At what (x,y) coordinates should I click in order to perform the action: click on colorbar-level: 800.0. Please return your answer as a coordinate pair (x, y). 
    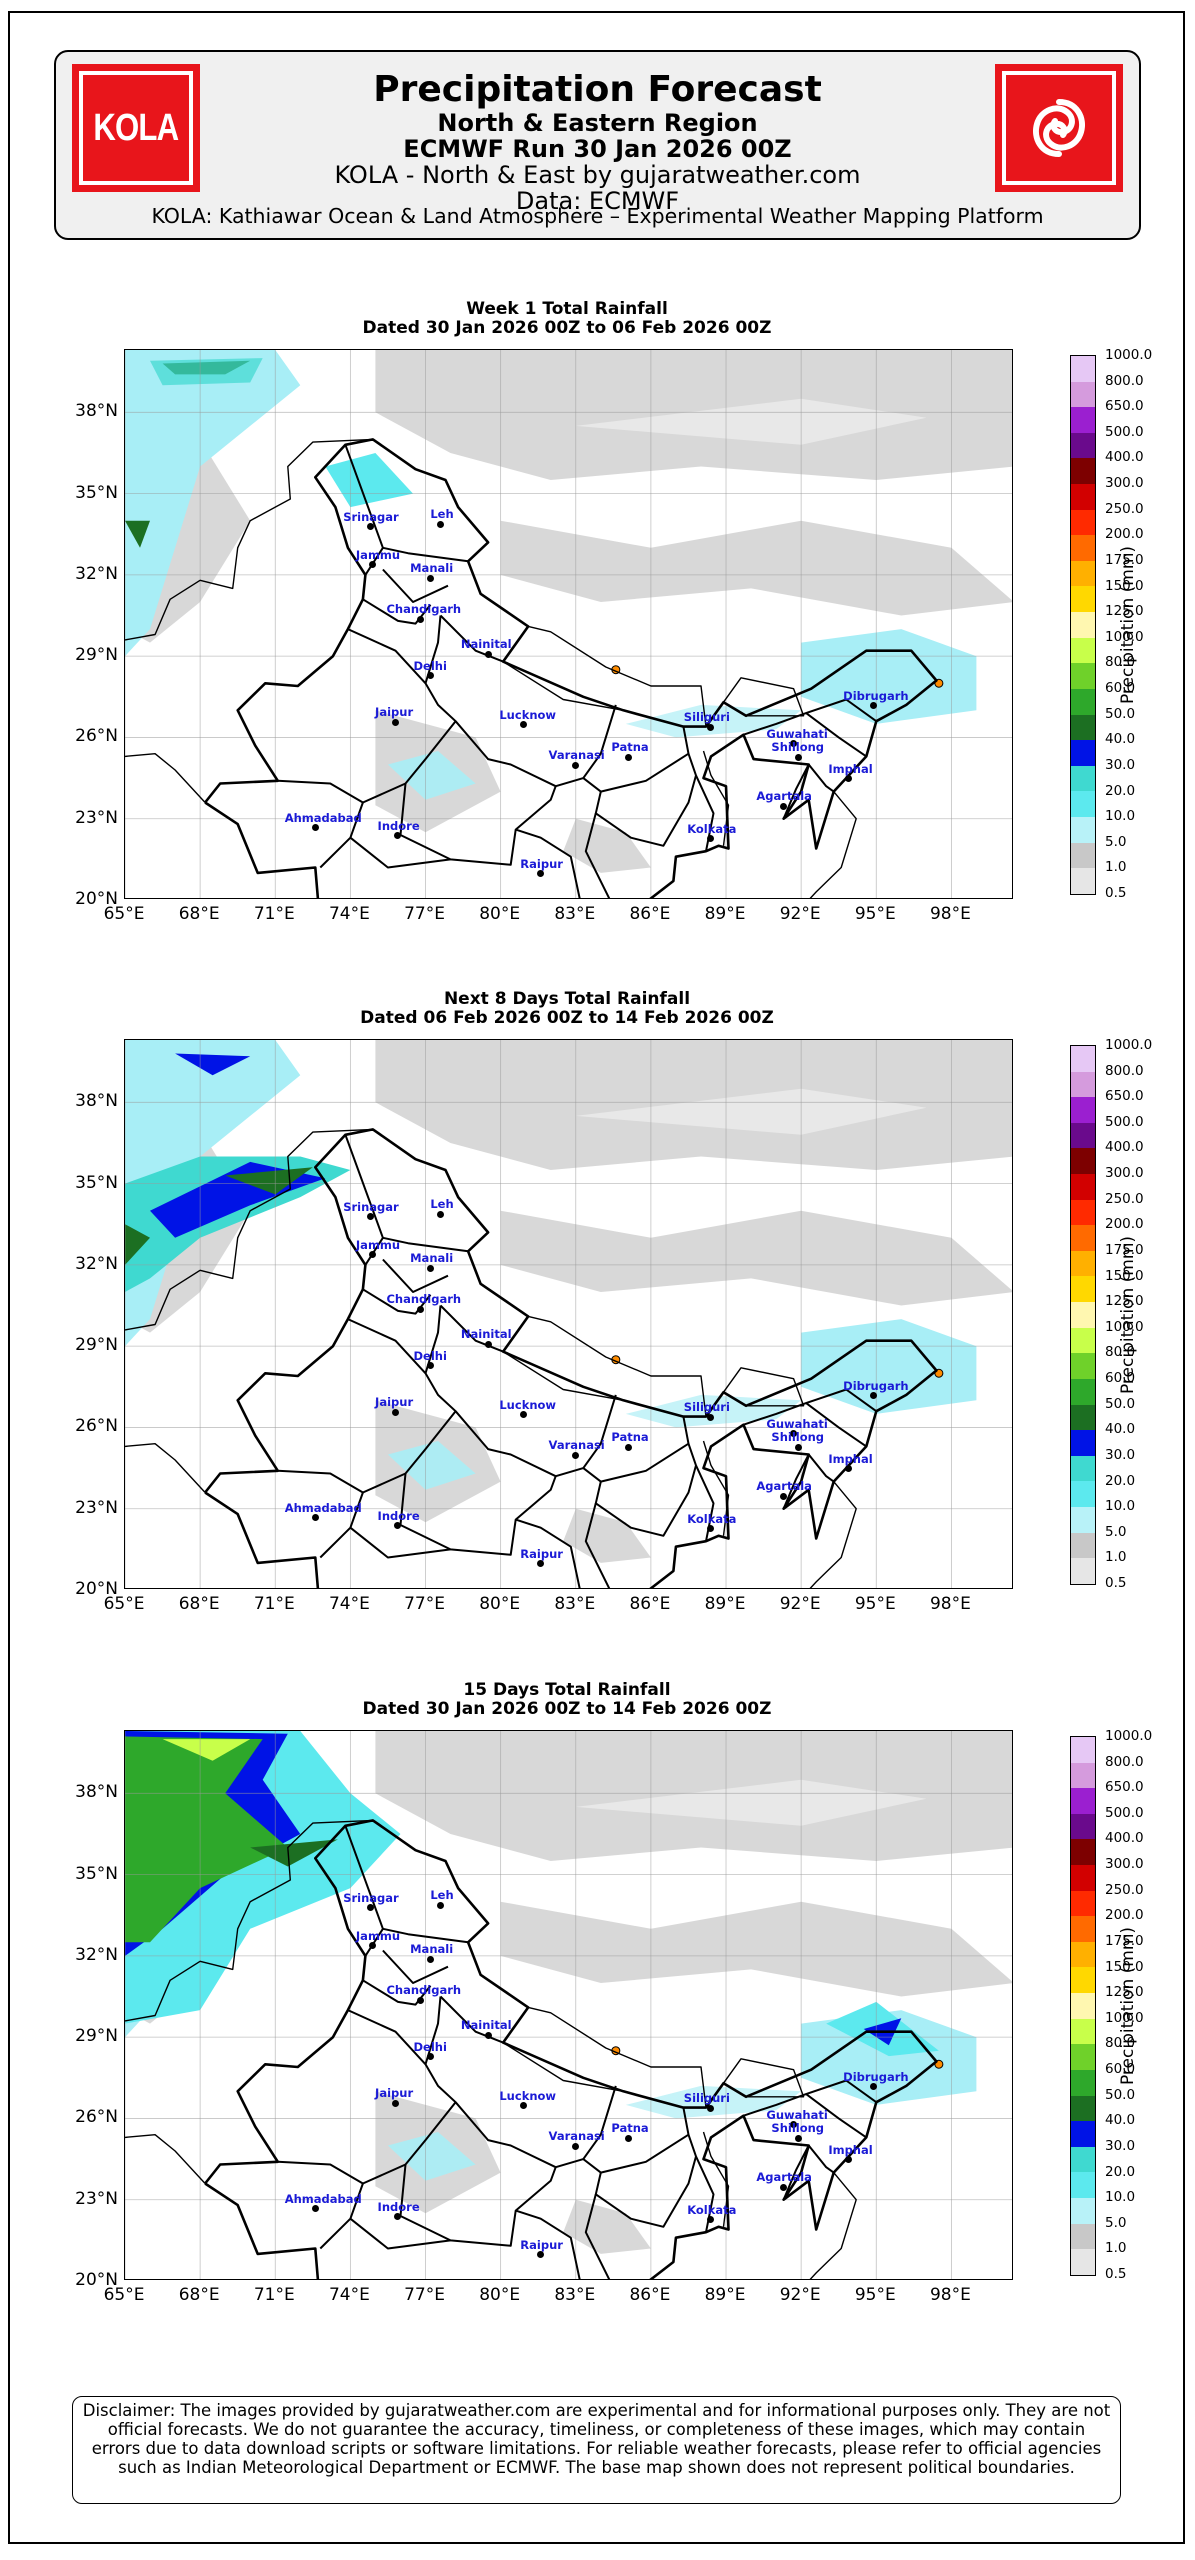
    Looking at the image, I should click on (1124, 380).